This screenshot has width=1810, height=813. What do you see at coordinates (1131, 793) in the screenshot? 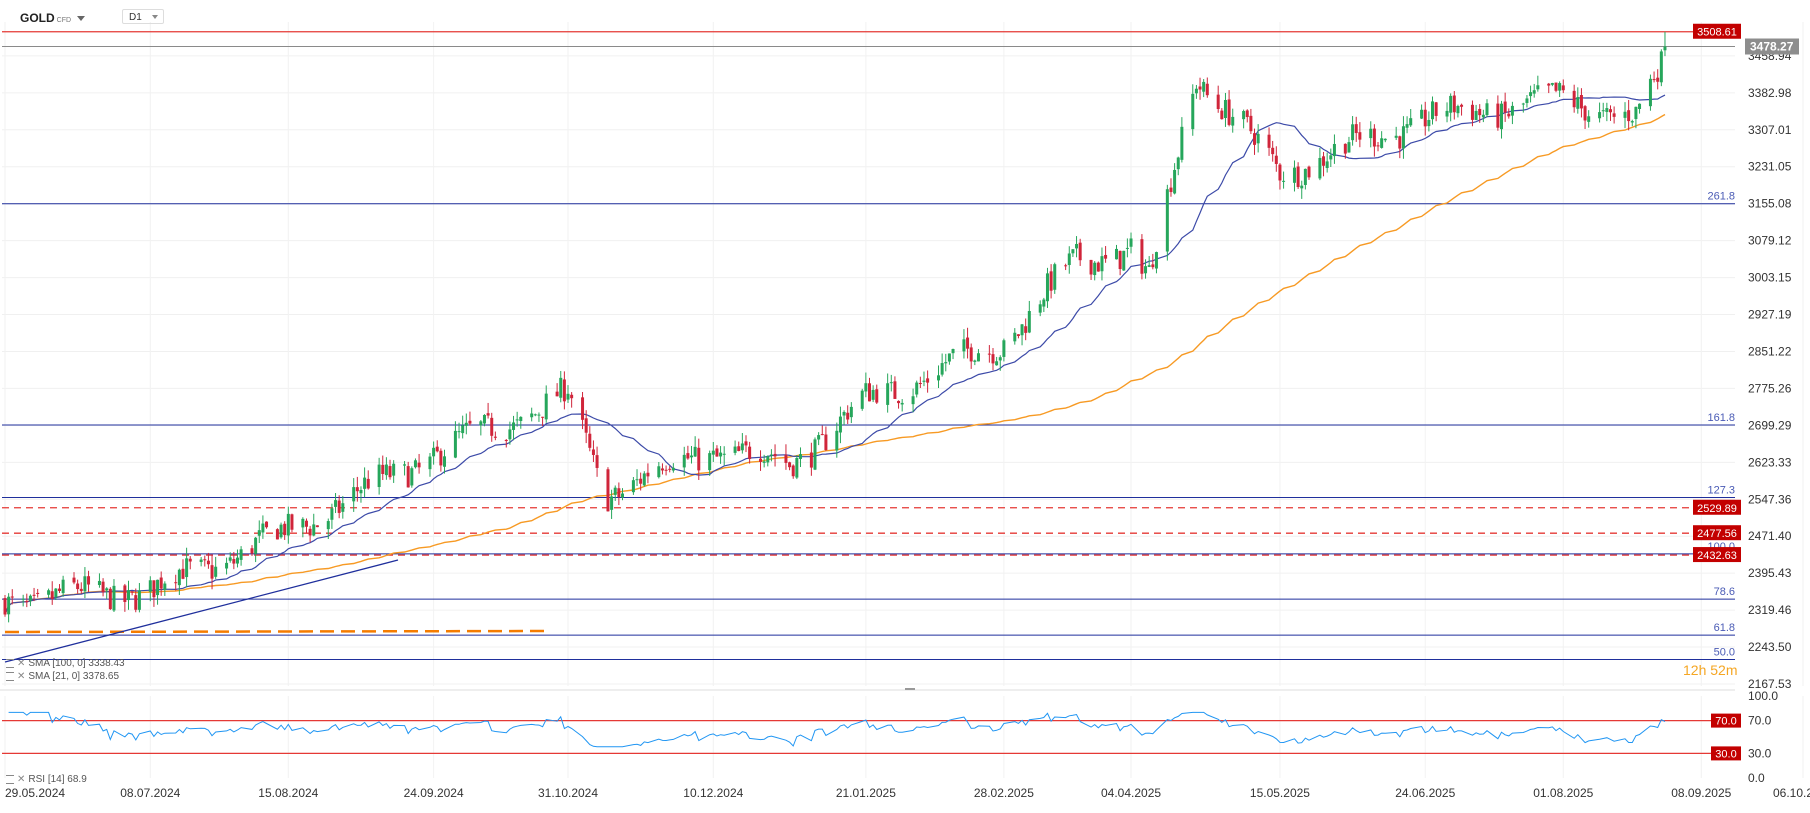
I see `date-tick-label: 04.04.2025` at bounding box center [1131, 793].